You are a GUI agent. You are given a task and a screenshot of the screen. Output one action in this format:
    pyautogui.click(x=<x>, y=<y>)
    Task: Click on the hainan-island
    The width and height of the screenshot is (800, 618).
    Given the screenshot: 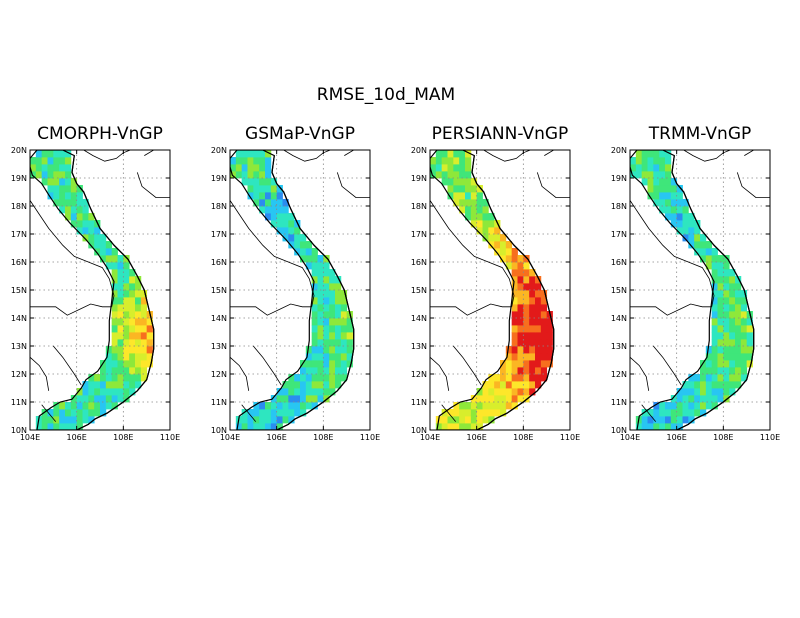 What is the action you would take?
    pyautogui.click(x=353, y=174)
    